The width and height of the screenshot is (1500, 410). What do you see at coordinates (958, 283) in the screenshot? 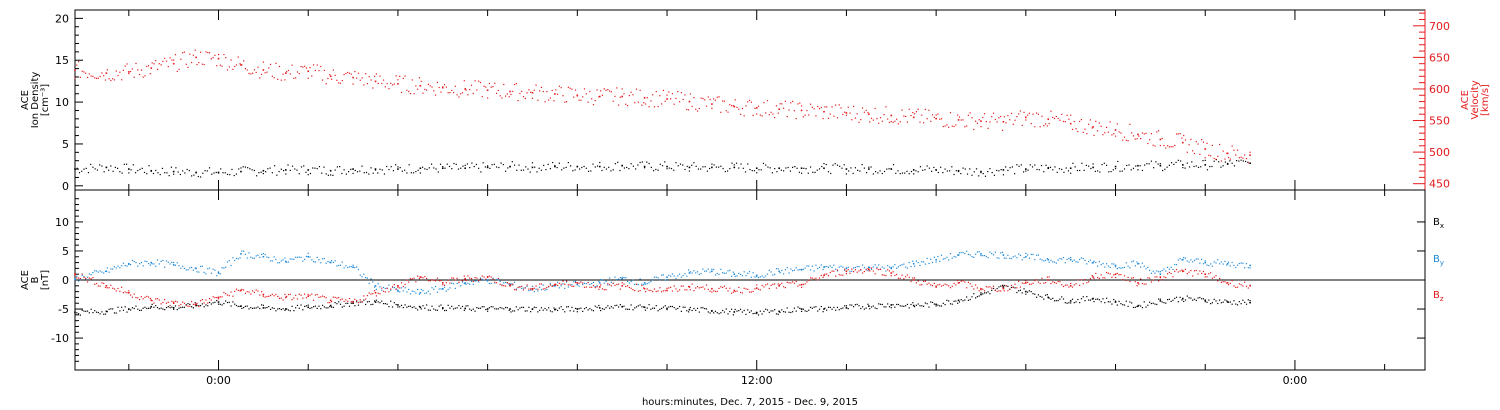
I see `bz-point` at bounding box center [958, 283].